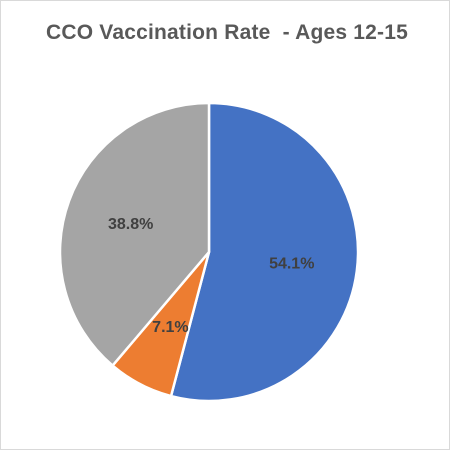 The height and width of the screenshot is (452, 452). What do you see at coordinates (211, 276) in the screenshot?
I see `slice-labels: 54.1% 7.1% 38.8%` at bounding box center [211, 276].